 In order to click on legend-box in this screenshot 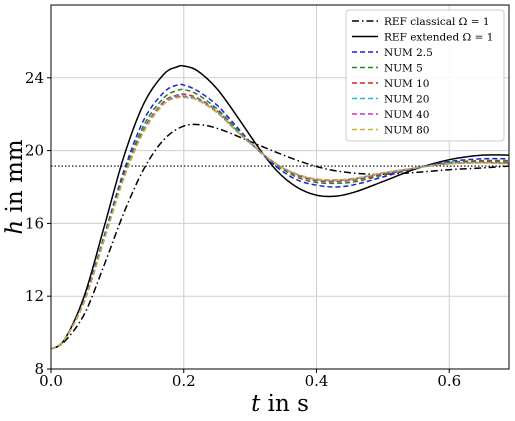, I will do `click(425, 75)`.